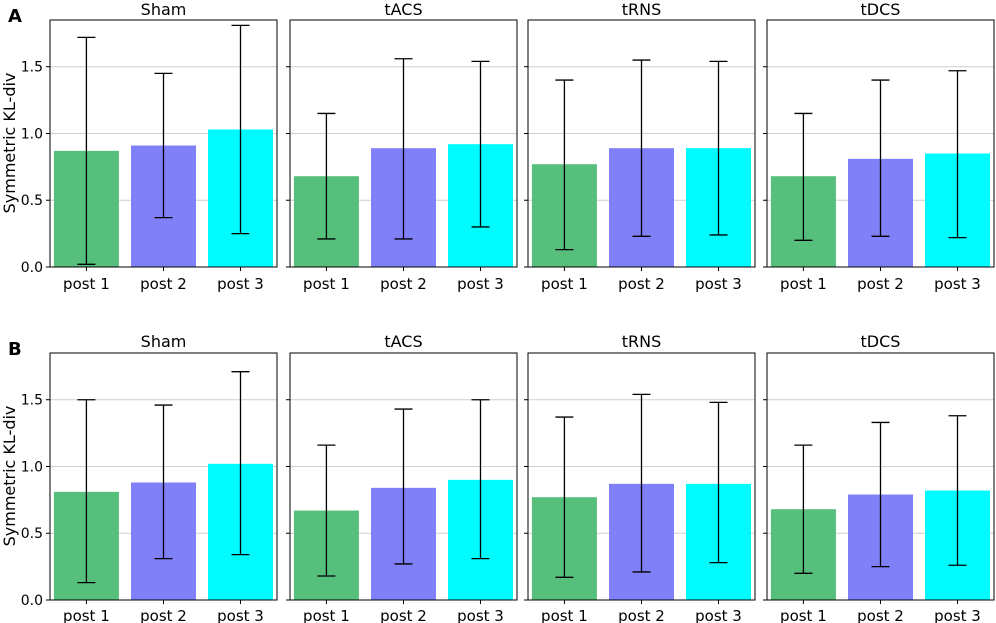 The height and width of the screenshot is (623, 996). I want to click on panel-letter: A, so click(15, 16).